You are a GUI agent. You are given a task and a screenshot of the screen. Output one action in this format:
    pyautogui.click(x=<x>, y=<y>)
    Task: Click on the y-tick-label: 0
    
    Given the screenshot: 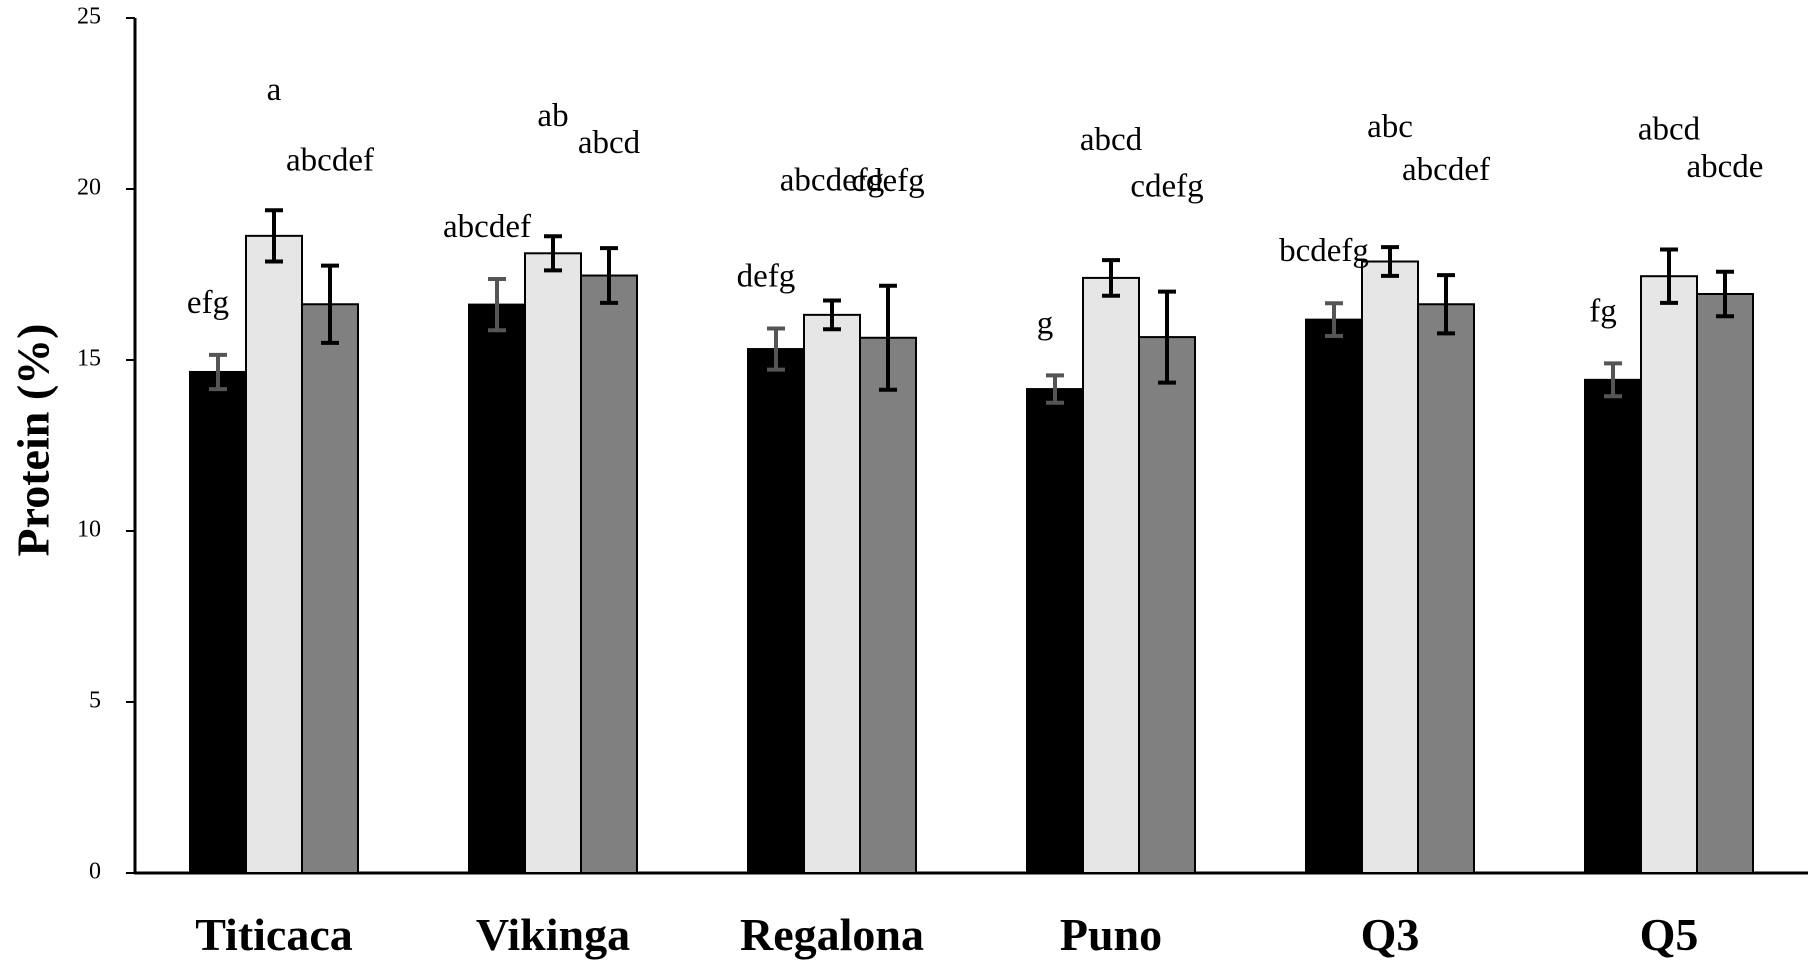 What is the action you would take?
    pyautogui.click(x=95, y=872)
    